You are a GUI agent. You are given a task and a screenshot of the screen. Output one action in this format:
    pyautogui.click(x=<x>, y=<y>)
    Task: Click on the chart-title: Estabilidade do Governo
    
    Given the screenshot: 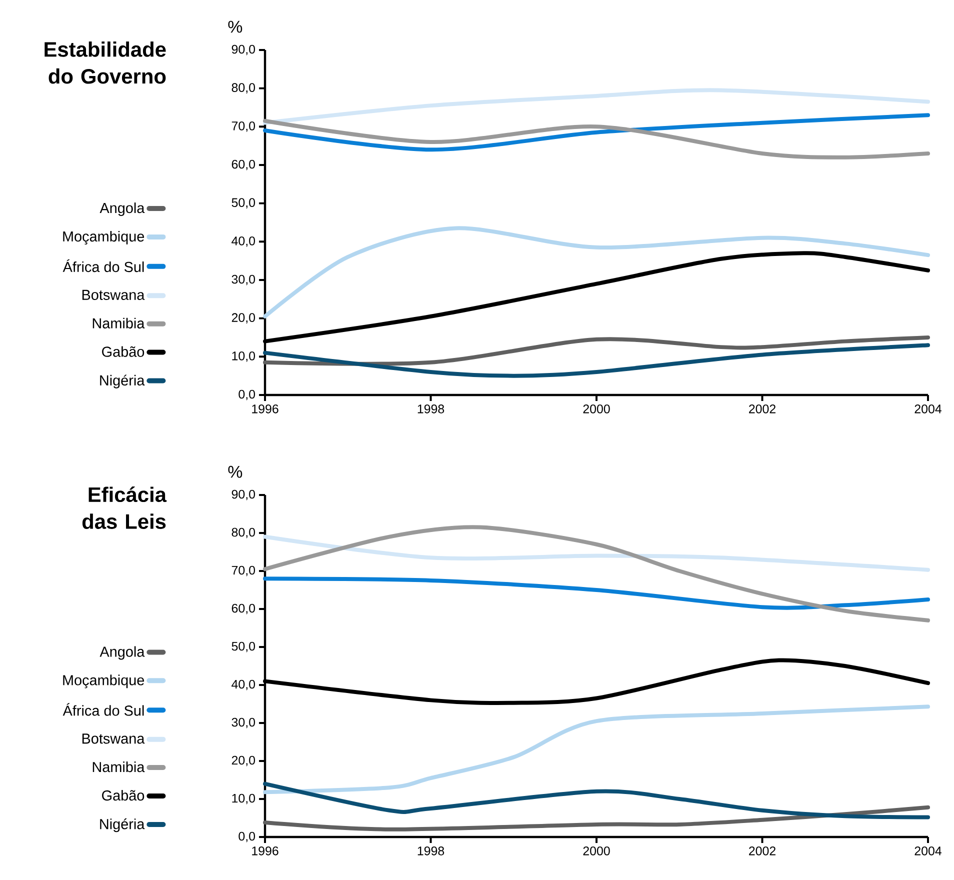 What is the action you would take?
    pyautogui.click(x=105, y=63)
    